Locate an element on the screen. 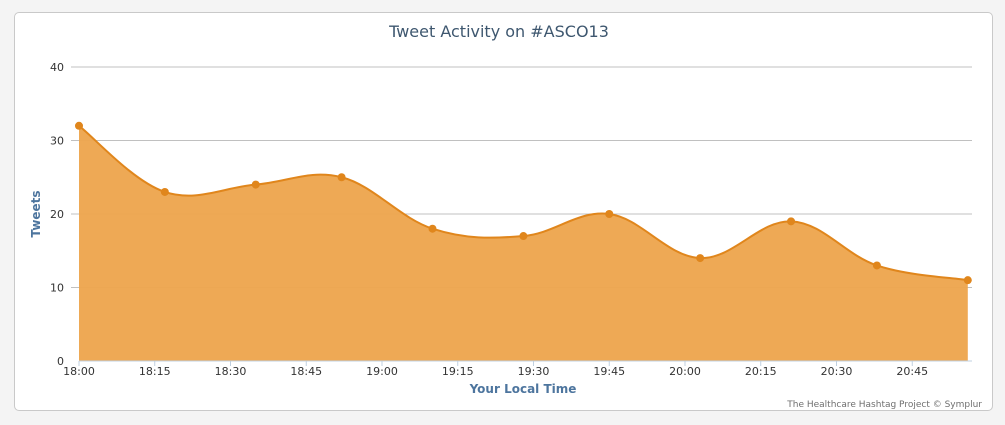 Image resolution: width=1005 pixels, height=425 pixels. y-tick-label: 10 is located at coordinates (57, 288).